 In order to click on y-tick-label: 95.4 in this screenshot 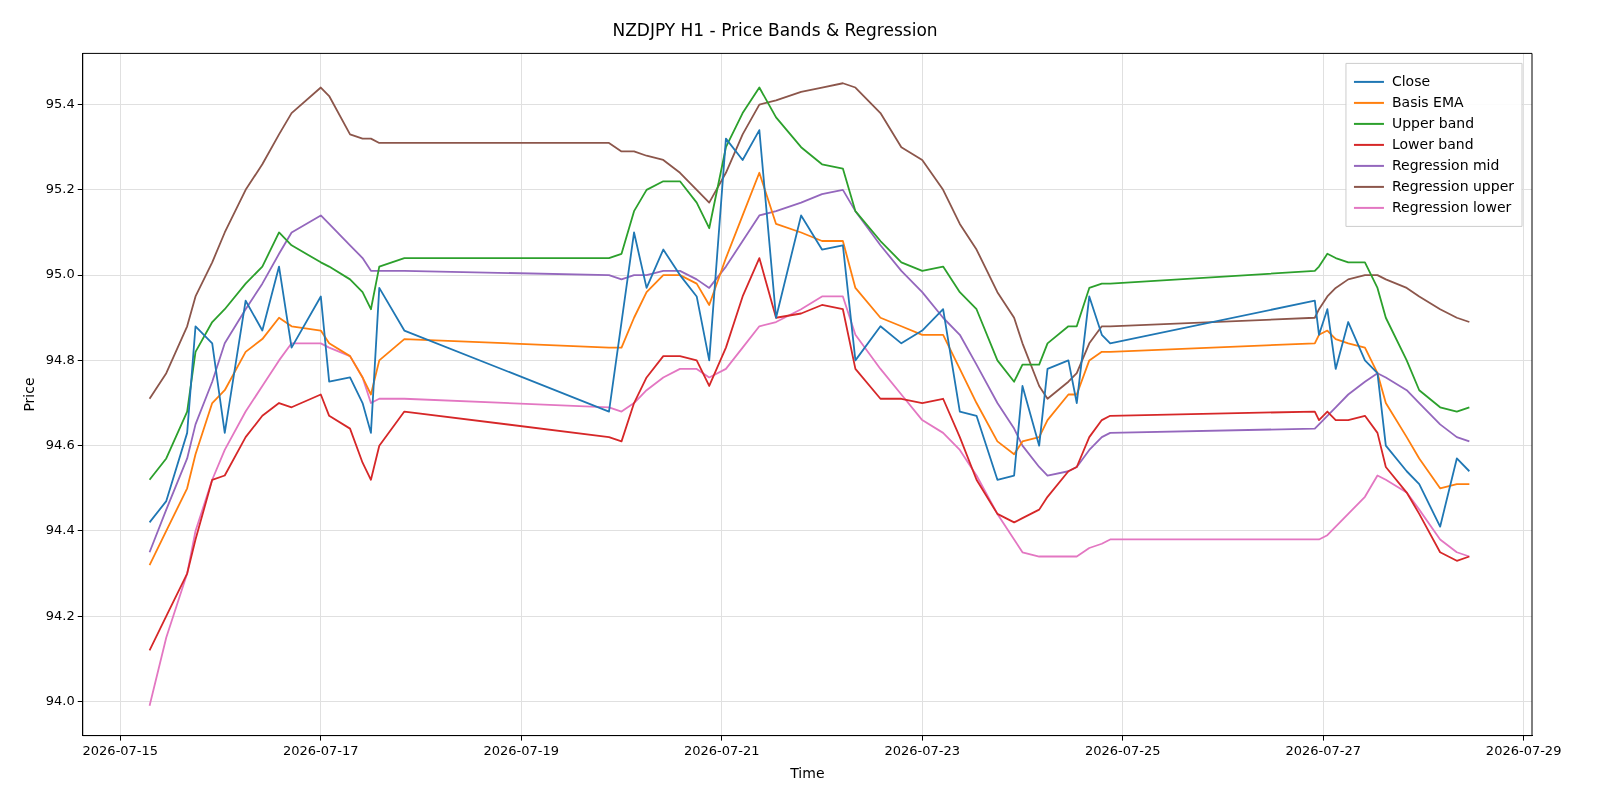, I will do `click(60, 103)`.